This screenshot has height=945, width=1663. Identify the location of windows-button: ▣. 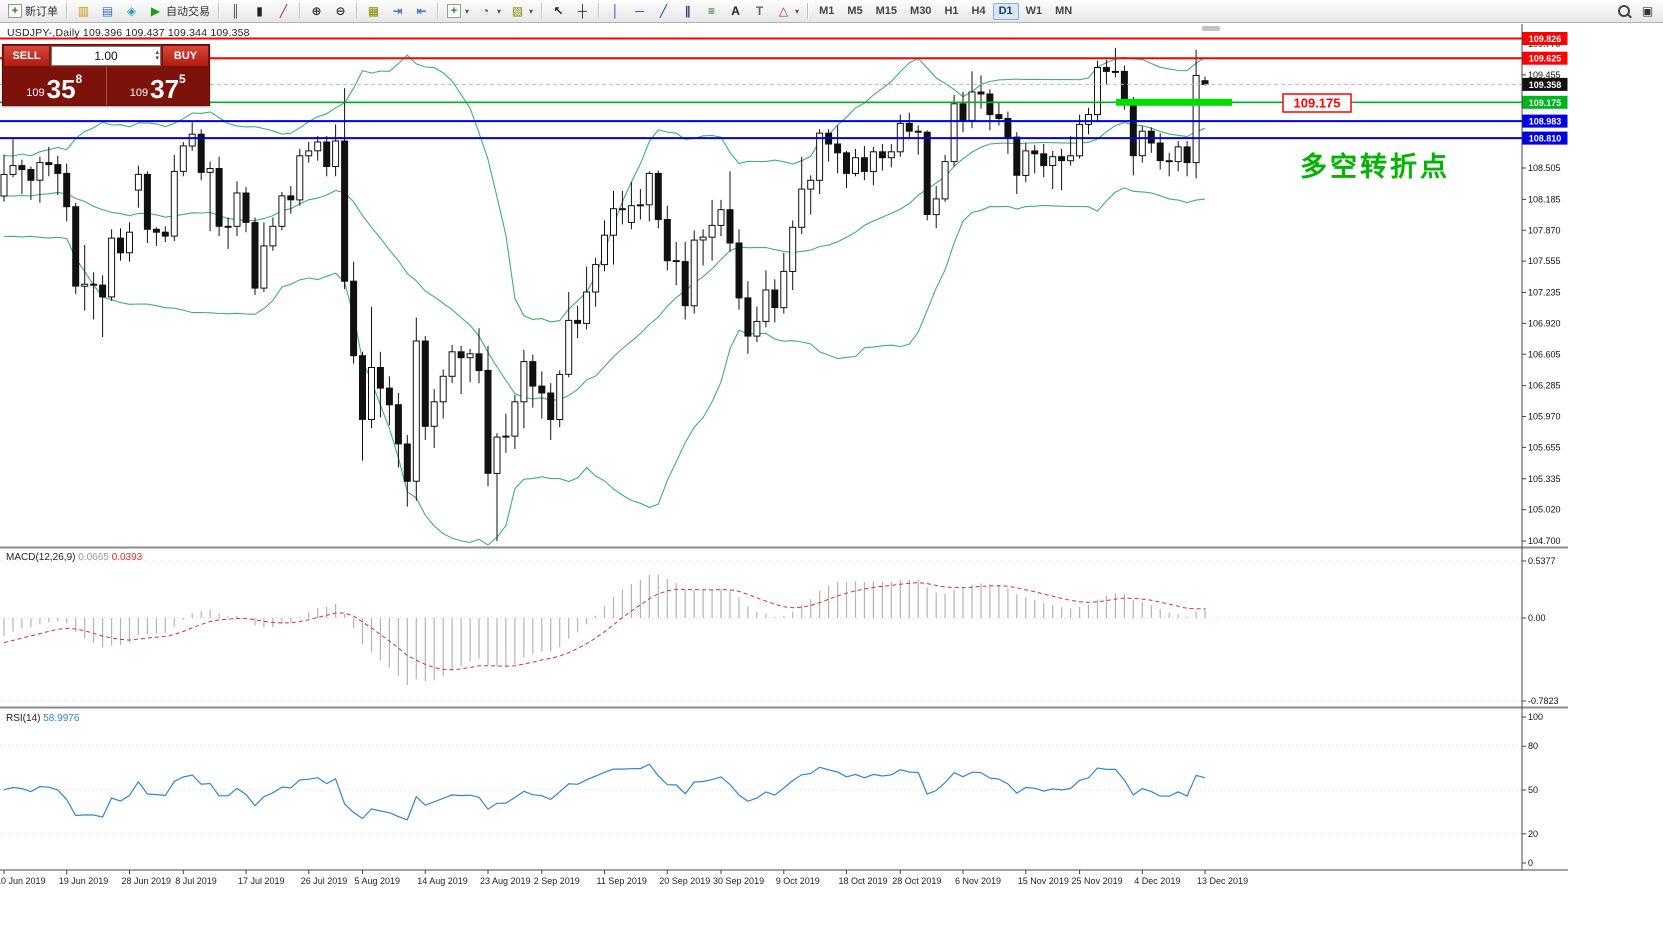
(1647, 11).